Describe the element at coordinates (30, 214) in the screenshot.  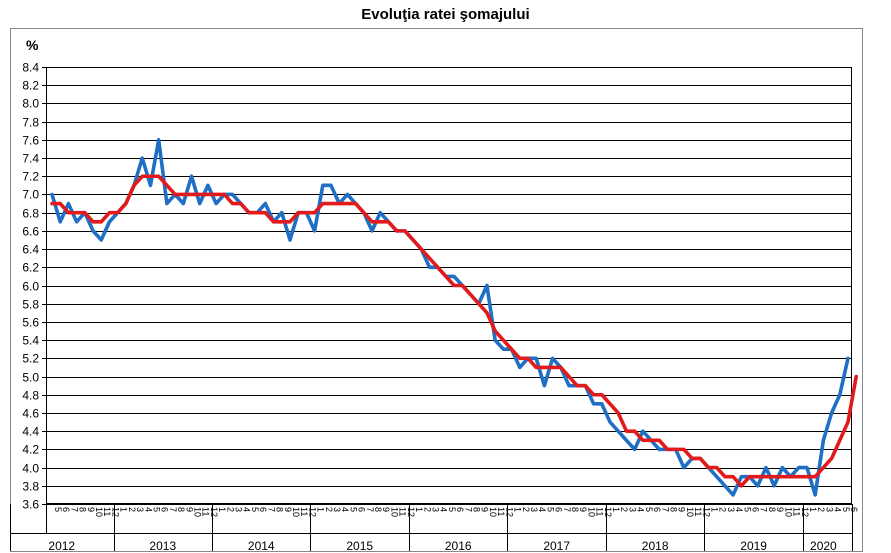
I see `y-tick-label: 6.8` at that location.